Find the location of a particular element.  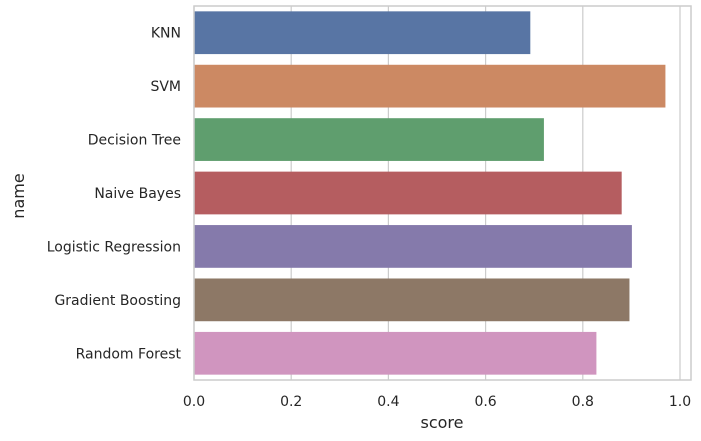

bar-knn is located at coordinates (362, 33).